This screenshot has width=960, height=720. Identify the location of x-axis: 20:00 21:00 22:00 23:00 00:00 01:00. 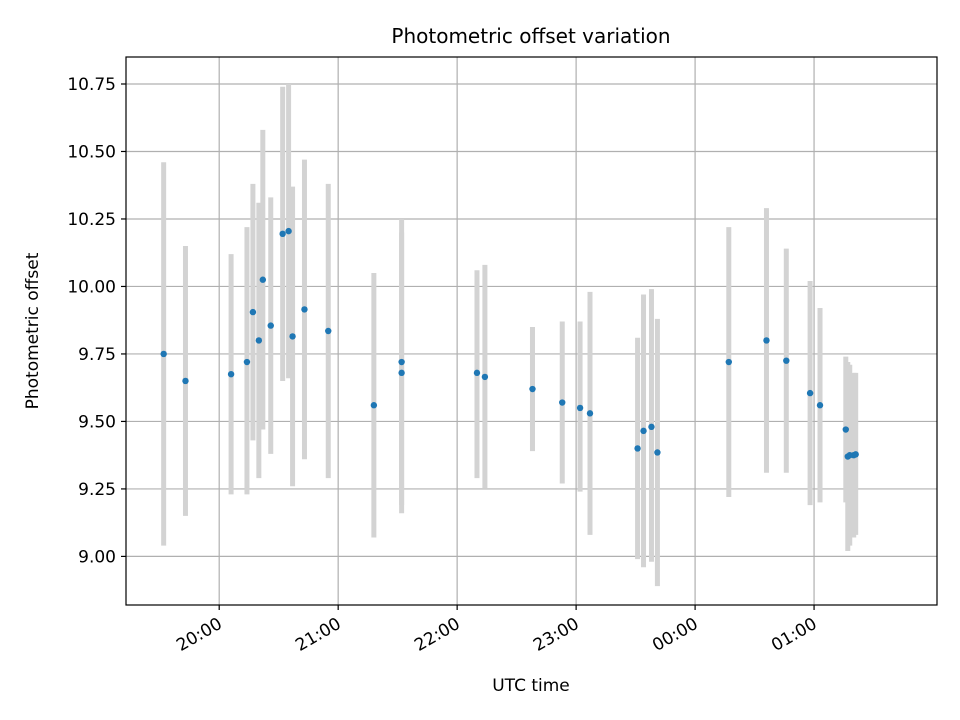
(497, 630).